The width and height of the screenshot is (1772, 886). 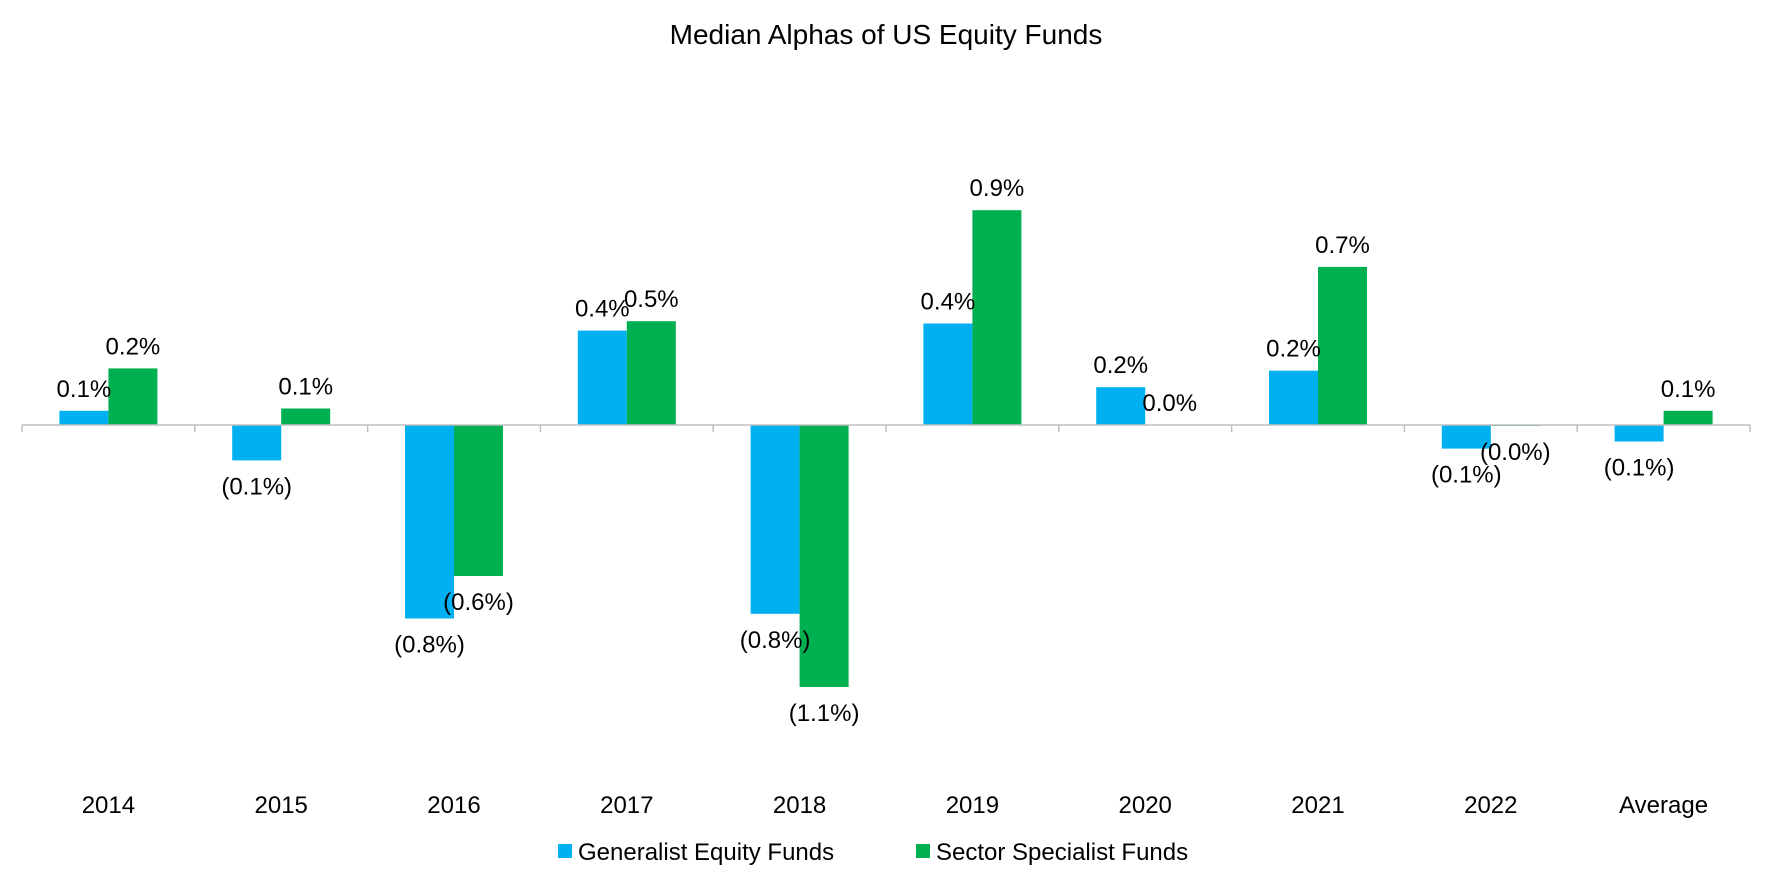 I want to click on data-label-sector-specialist-funds-2014: 0.2%, so click(x=133, y=346).